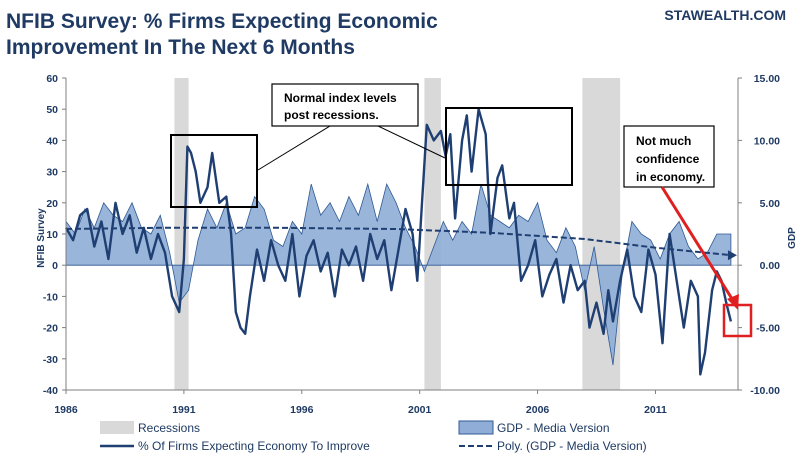 This screenshot has width=802, height=466. What do you see at coordinates (765, 391) in the screenshot?
I see `y-right-tick-label: -10.00` at bounding box center [765, 391].